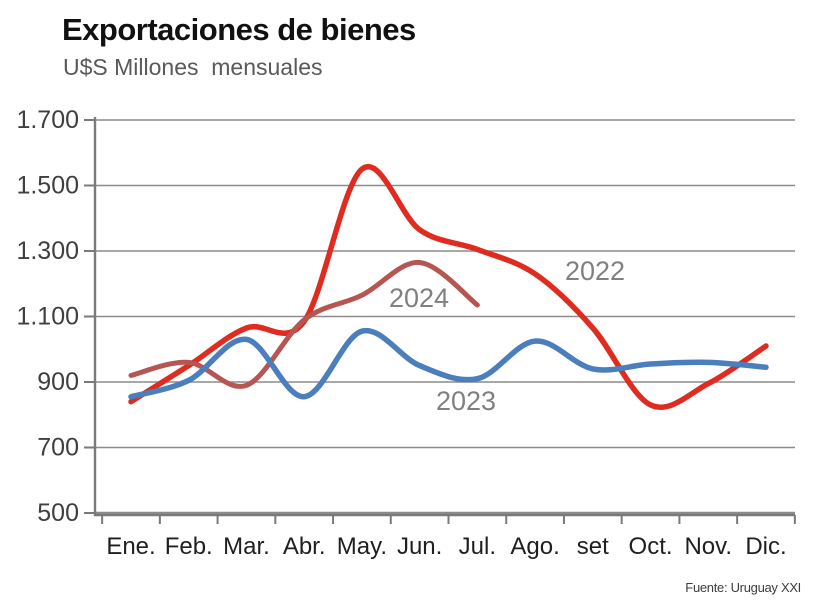 The image size is (840, 608). I want to click on chart-title: Exportaciones de bienes, so click(239, 29).